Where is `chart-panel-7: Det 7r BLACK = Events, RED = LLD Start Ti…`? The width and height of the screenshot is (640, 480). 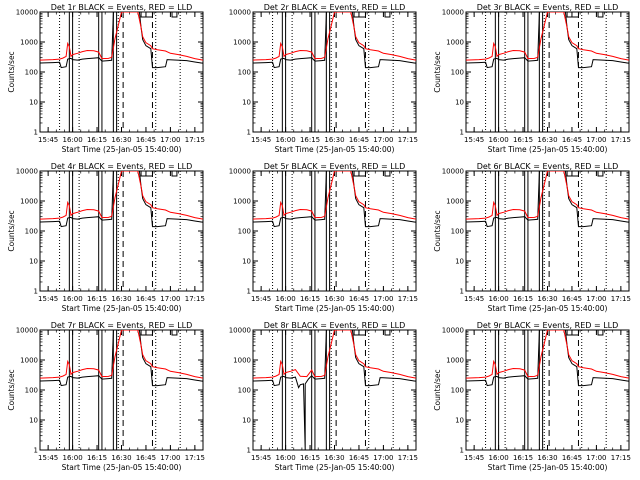
chart-panel-7: Det 7r BLACK = Events, RED = LLD Start Ti… is located at coordinates (106, 396).